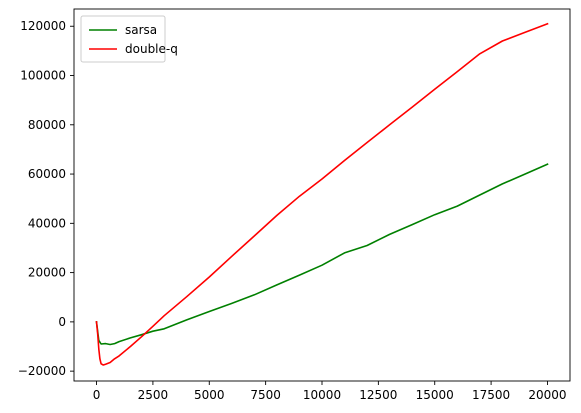  I want to click on y-tick-label: 60000, so click(47, 174).